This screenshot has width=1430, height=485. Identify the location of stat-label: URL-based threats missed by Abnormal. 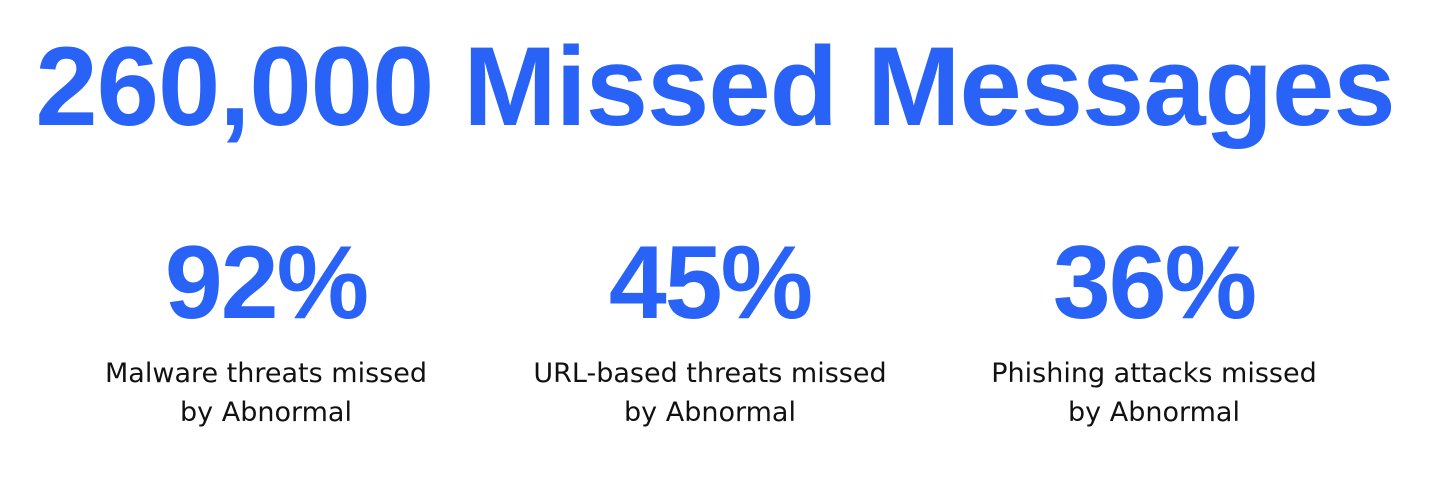
(710, 393).